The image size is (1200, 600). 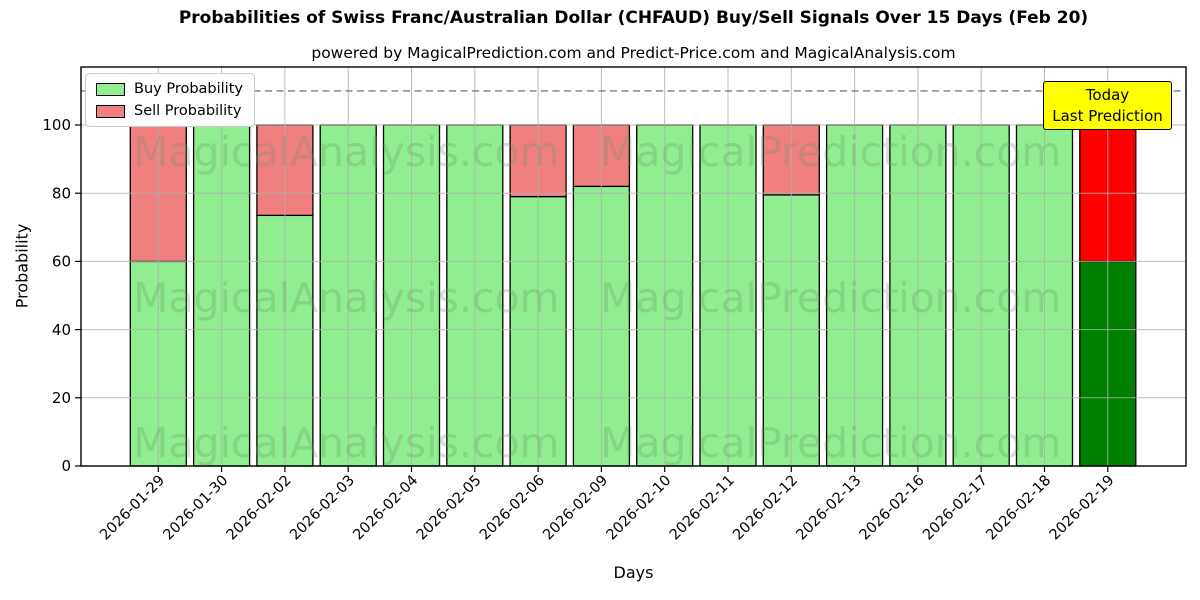 What do you see at coordinates (1107, 115) in the screenshot?
I see `today-annotation-line2: Last Prediction` at bounding box center [1107, 115].